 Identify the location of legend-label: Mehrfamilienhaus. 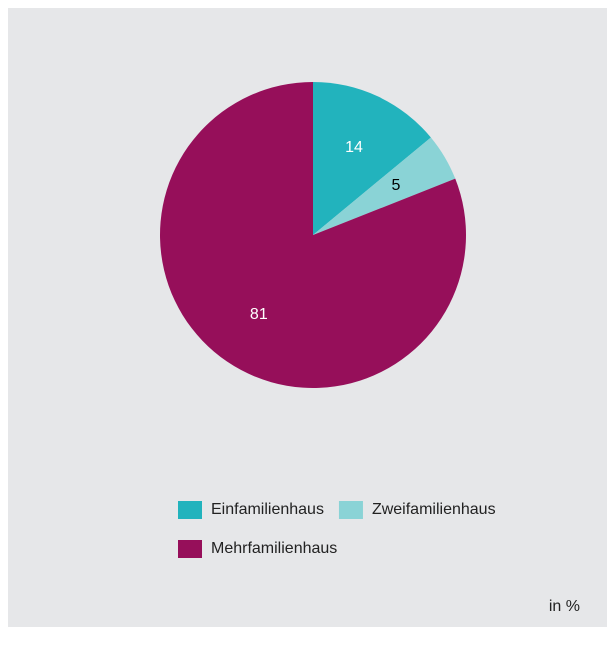
(274, 548).